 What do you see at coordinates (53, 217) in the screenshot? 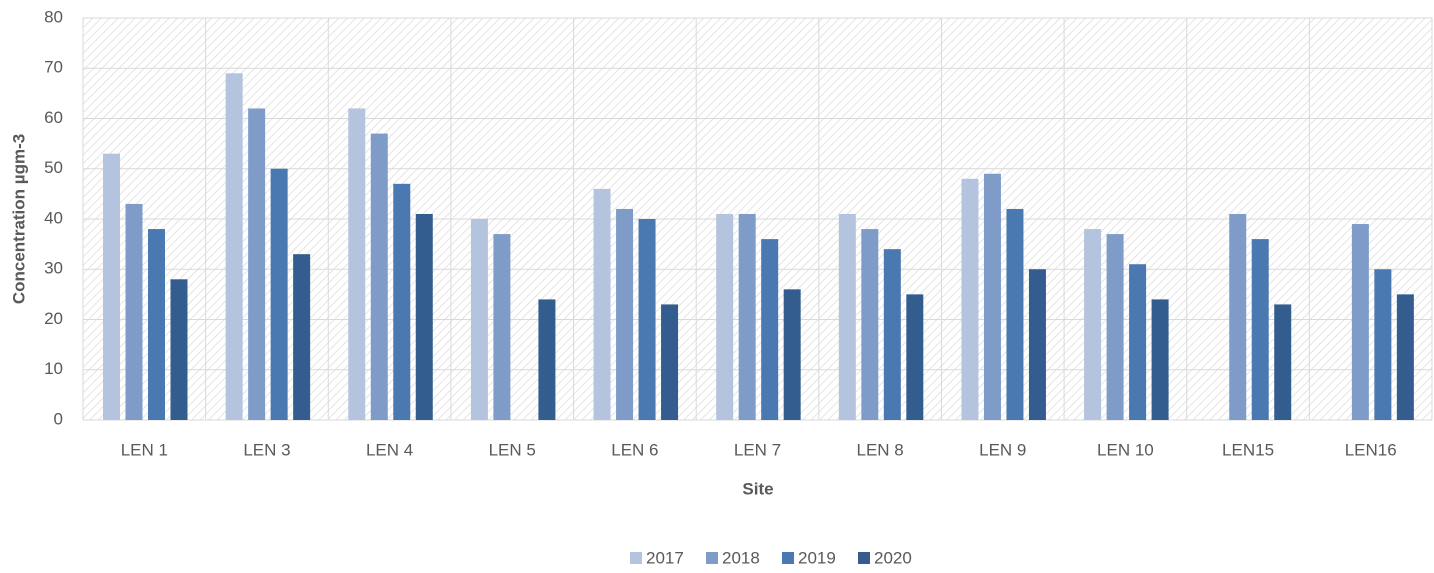
I see `y-tick-label: 40` at bounding box center [53, 217].